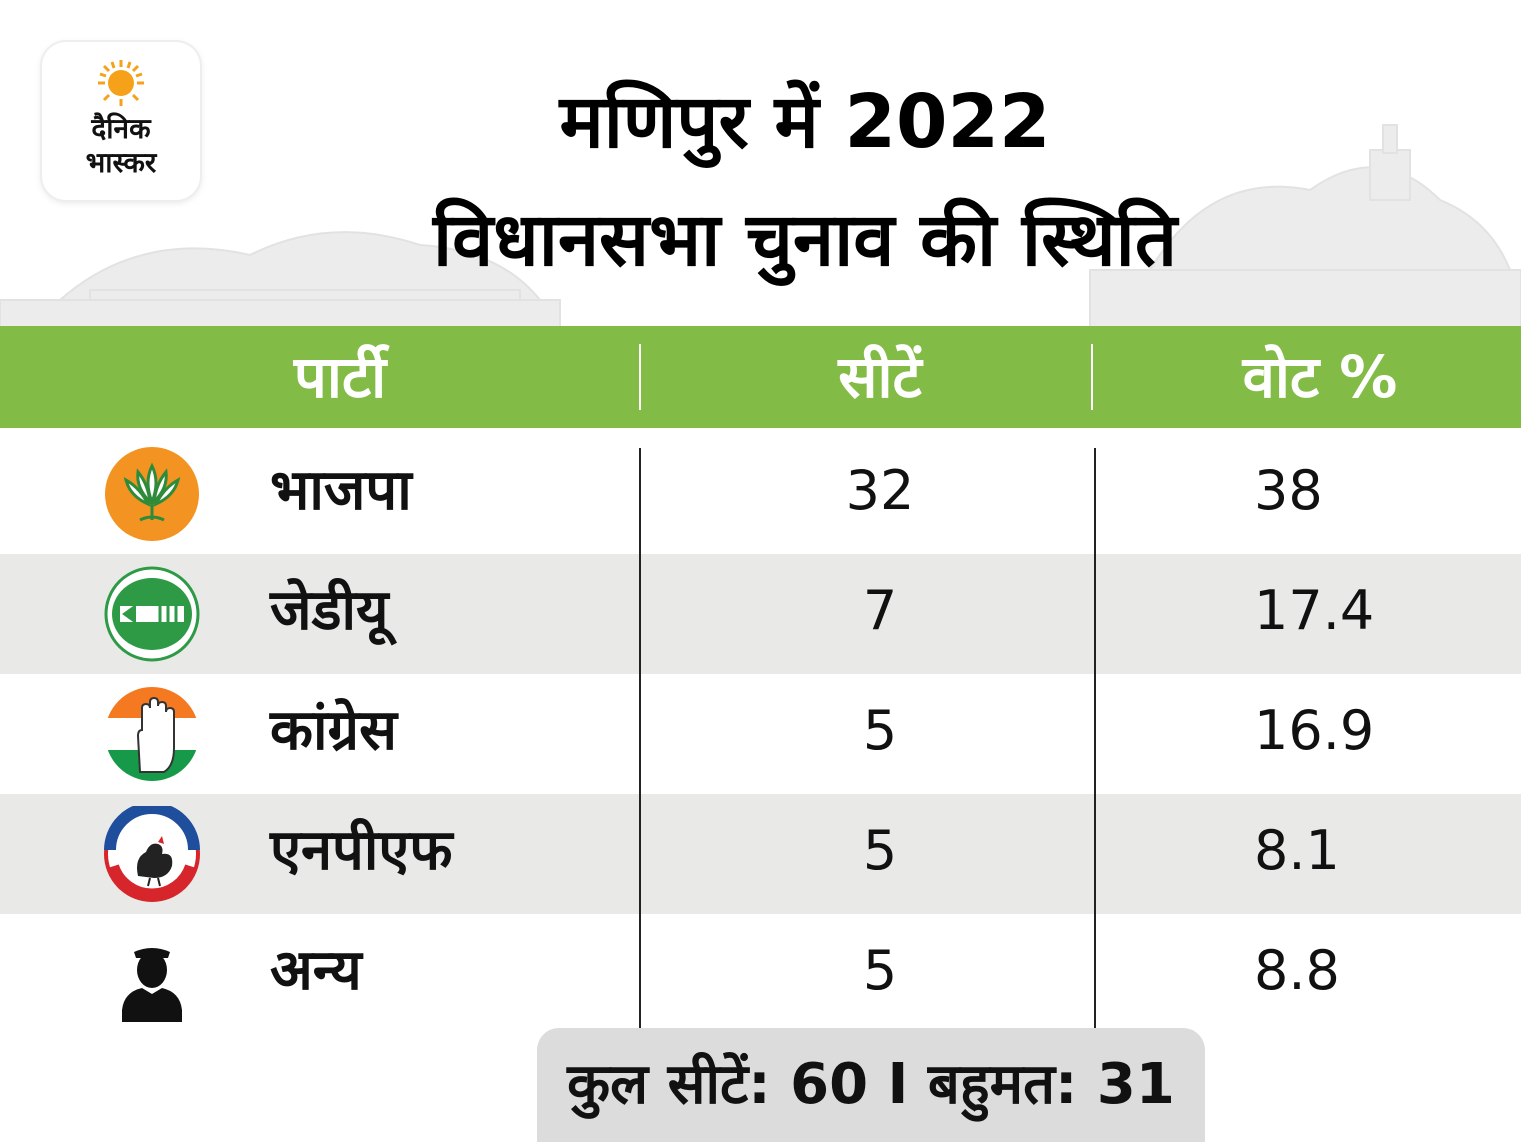 Image resolution: width=1521 pixels, height=1142 pixels. Describe the element at coordinates (760, 377) in the screenshot. I see `table-header: पार्टी सीटें वोट %` at that location.